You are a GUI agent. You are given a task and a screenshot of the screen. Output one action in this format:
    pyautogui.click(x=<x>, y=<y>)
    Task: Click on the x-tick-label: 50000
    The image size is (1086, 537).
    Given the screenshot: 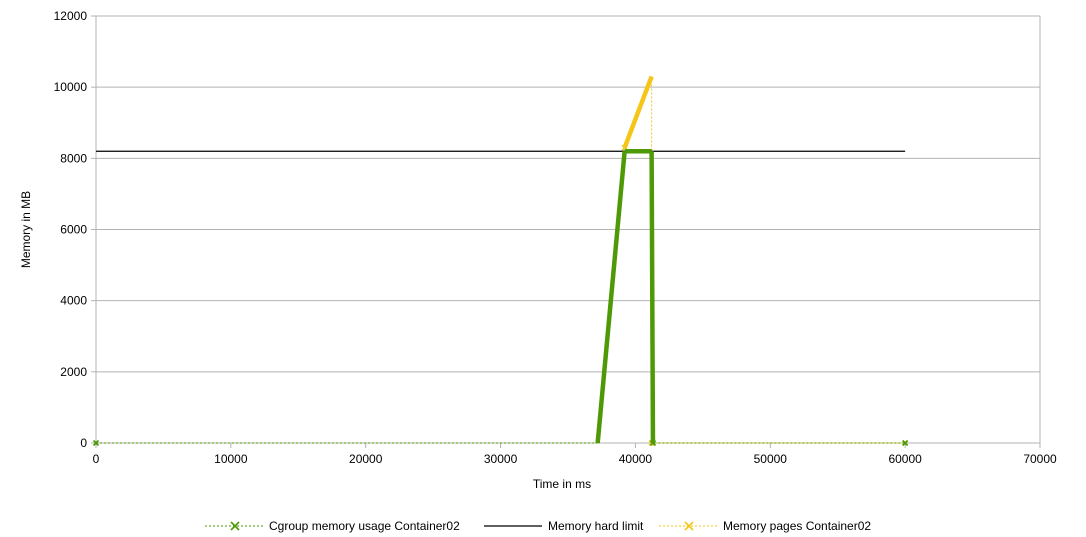 What is the action you would take?
    pyautogui.click(x=771, y=459)
    